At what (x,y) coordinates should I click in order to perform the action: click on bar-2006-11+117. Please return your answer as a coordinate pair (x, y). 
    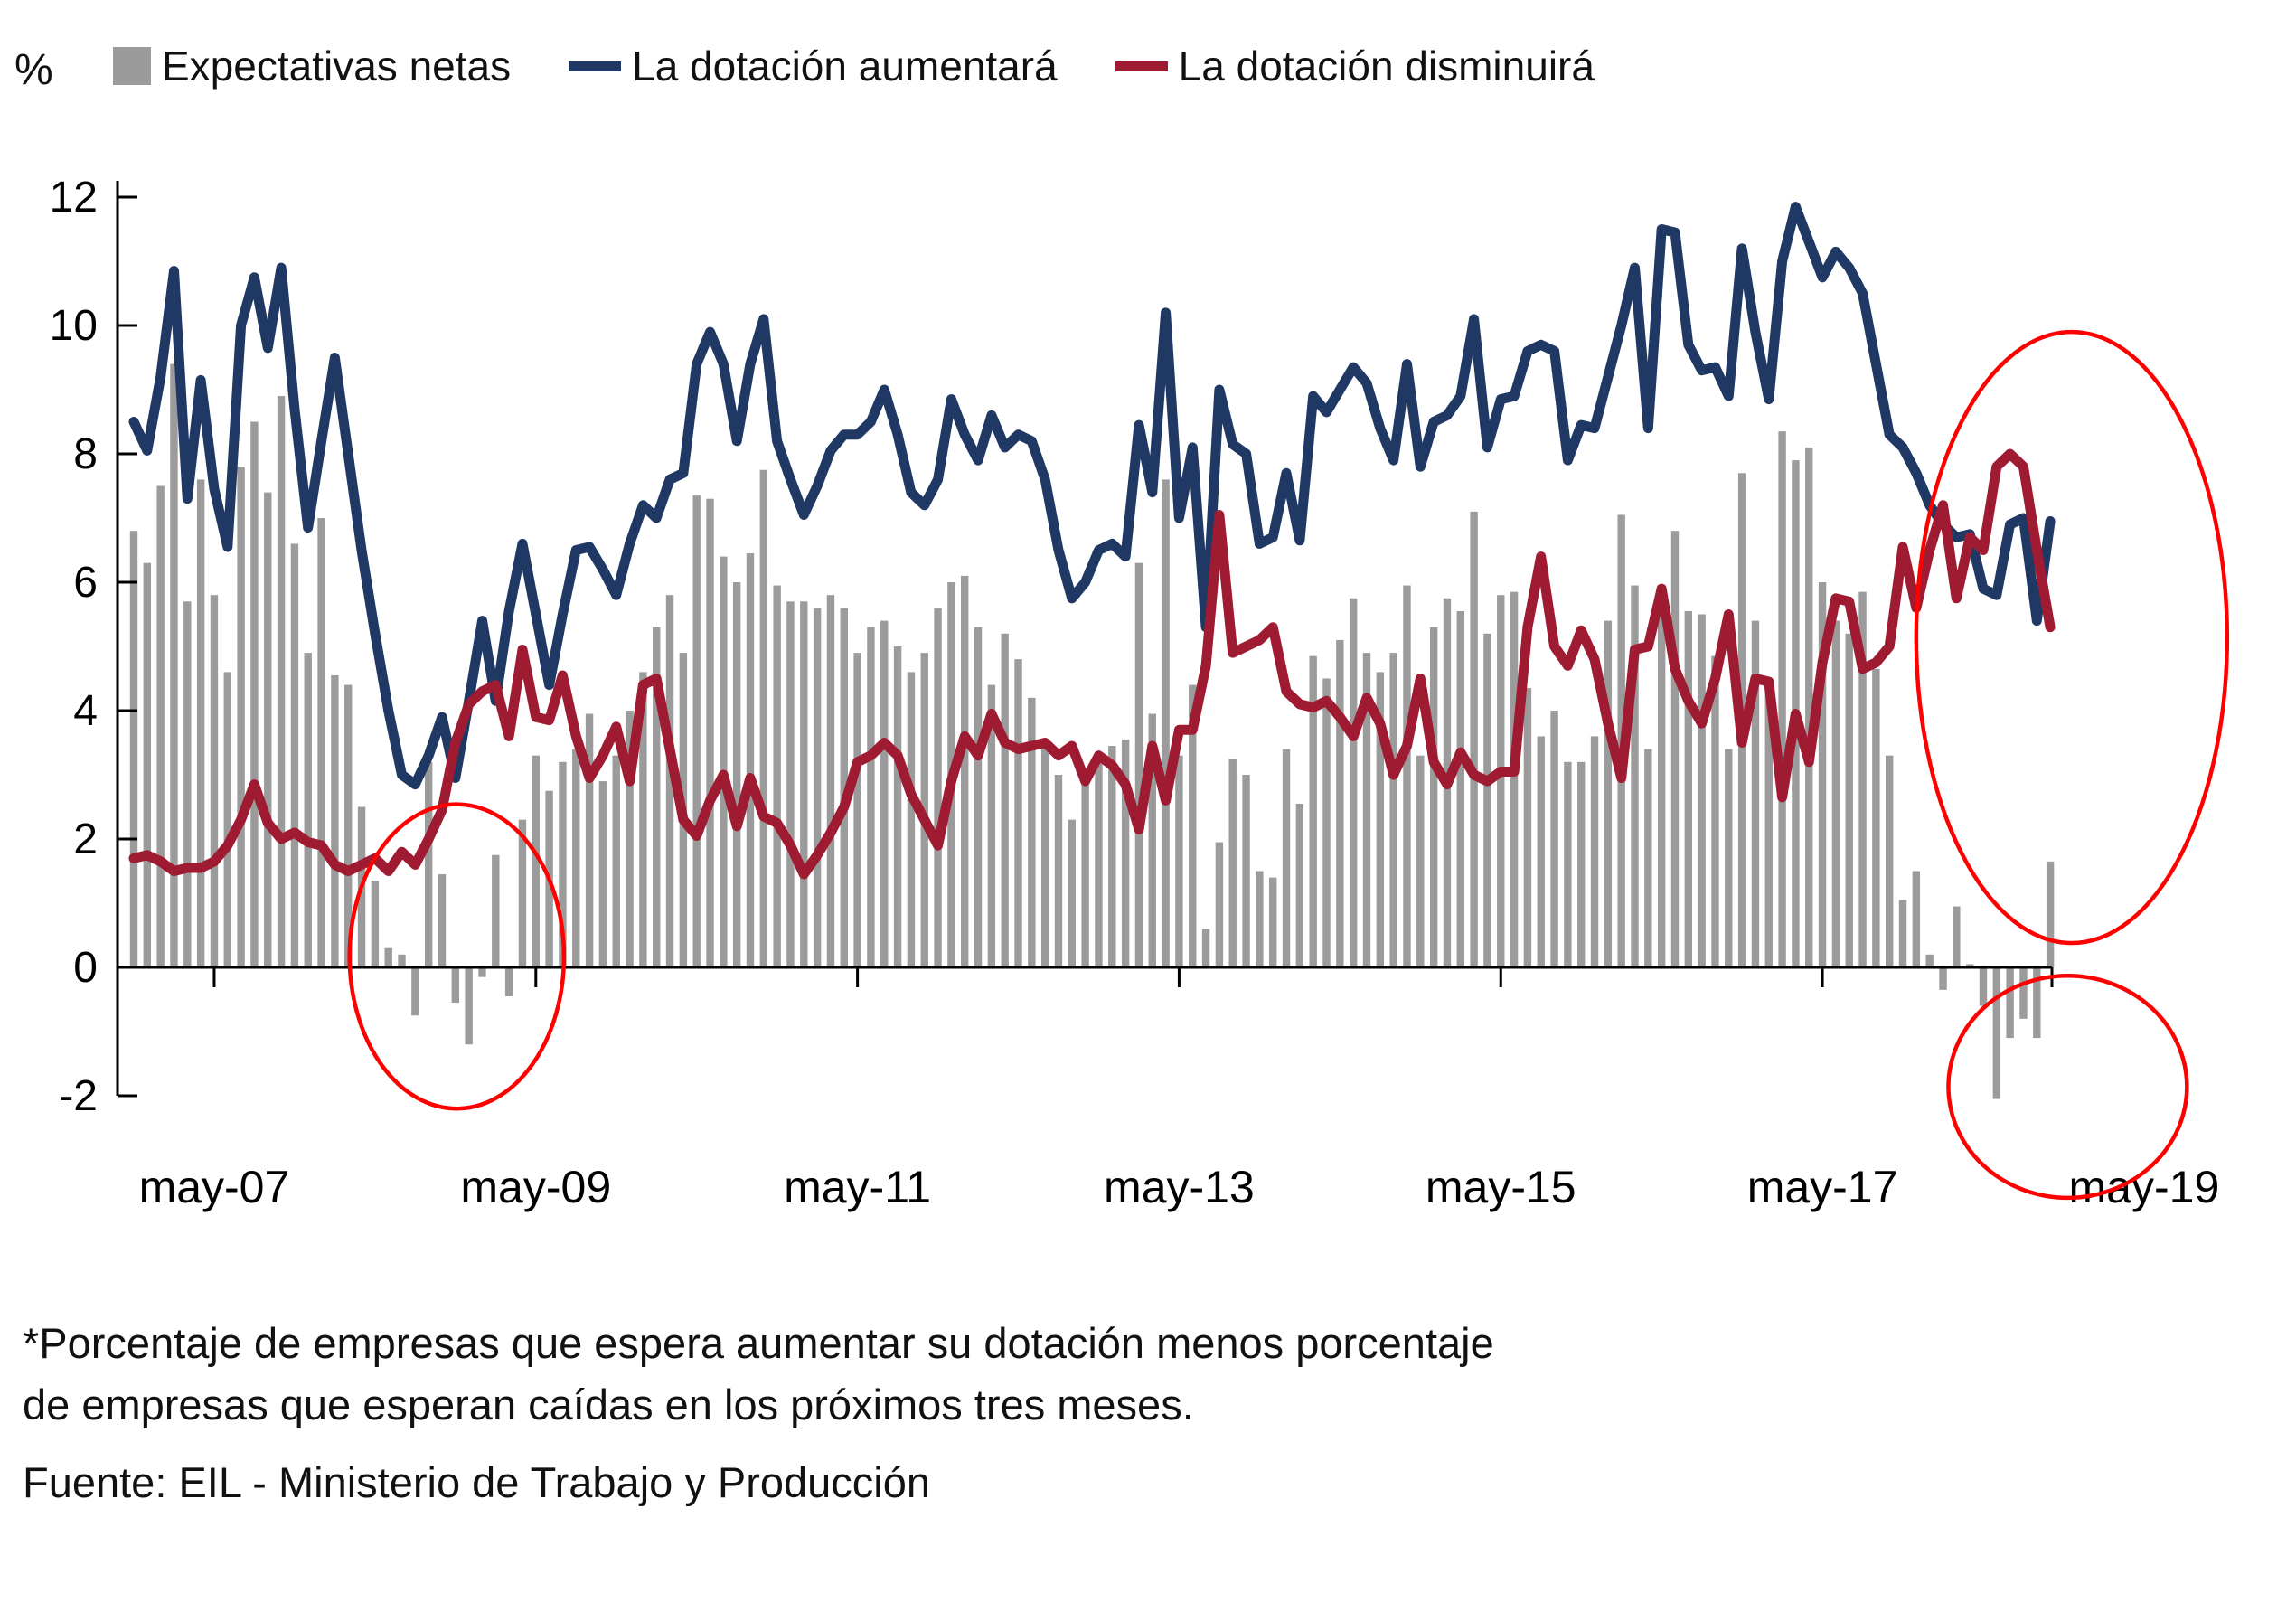
    Looking at the image, I should click on (1702, 790).